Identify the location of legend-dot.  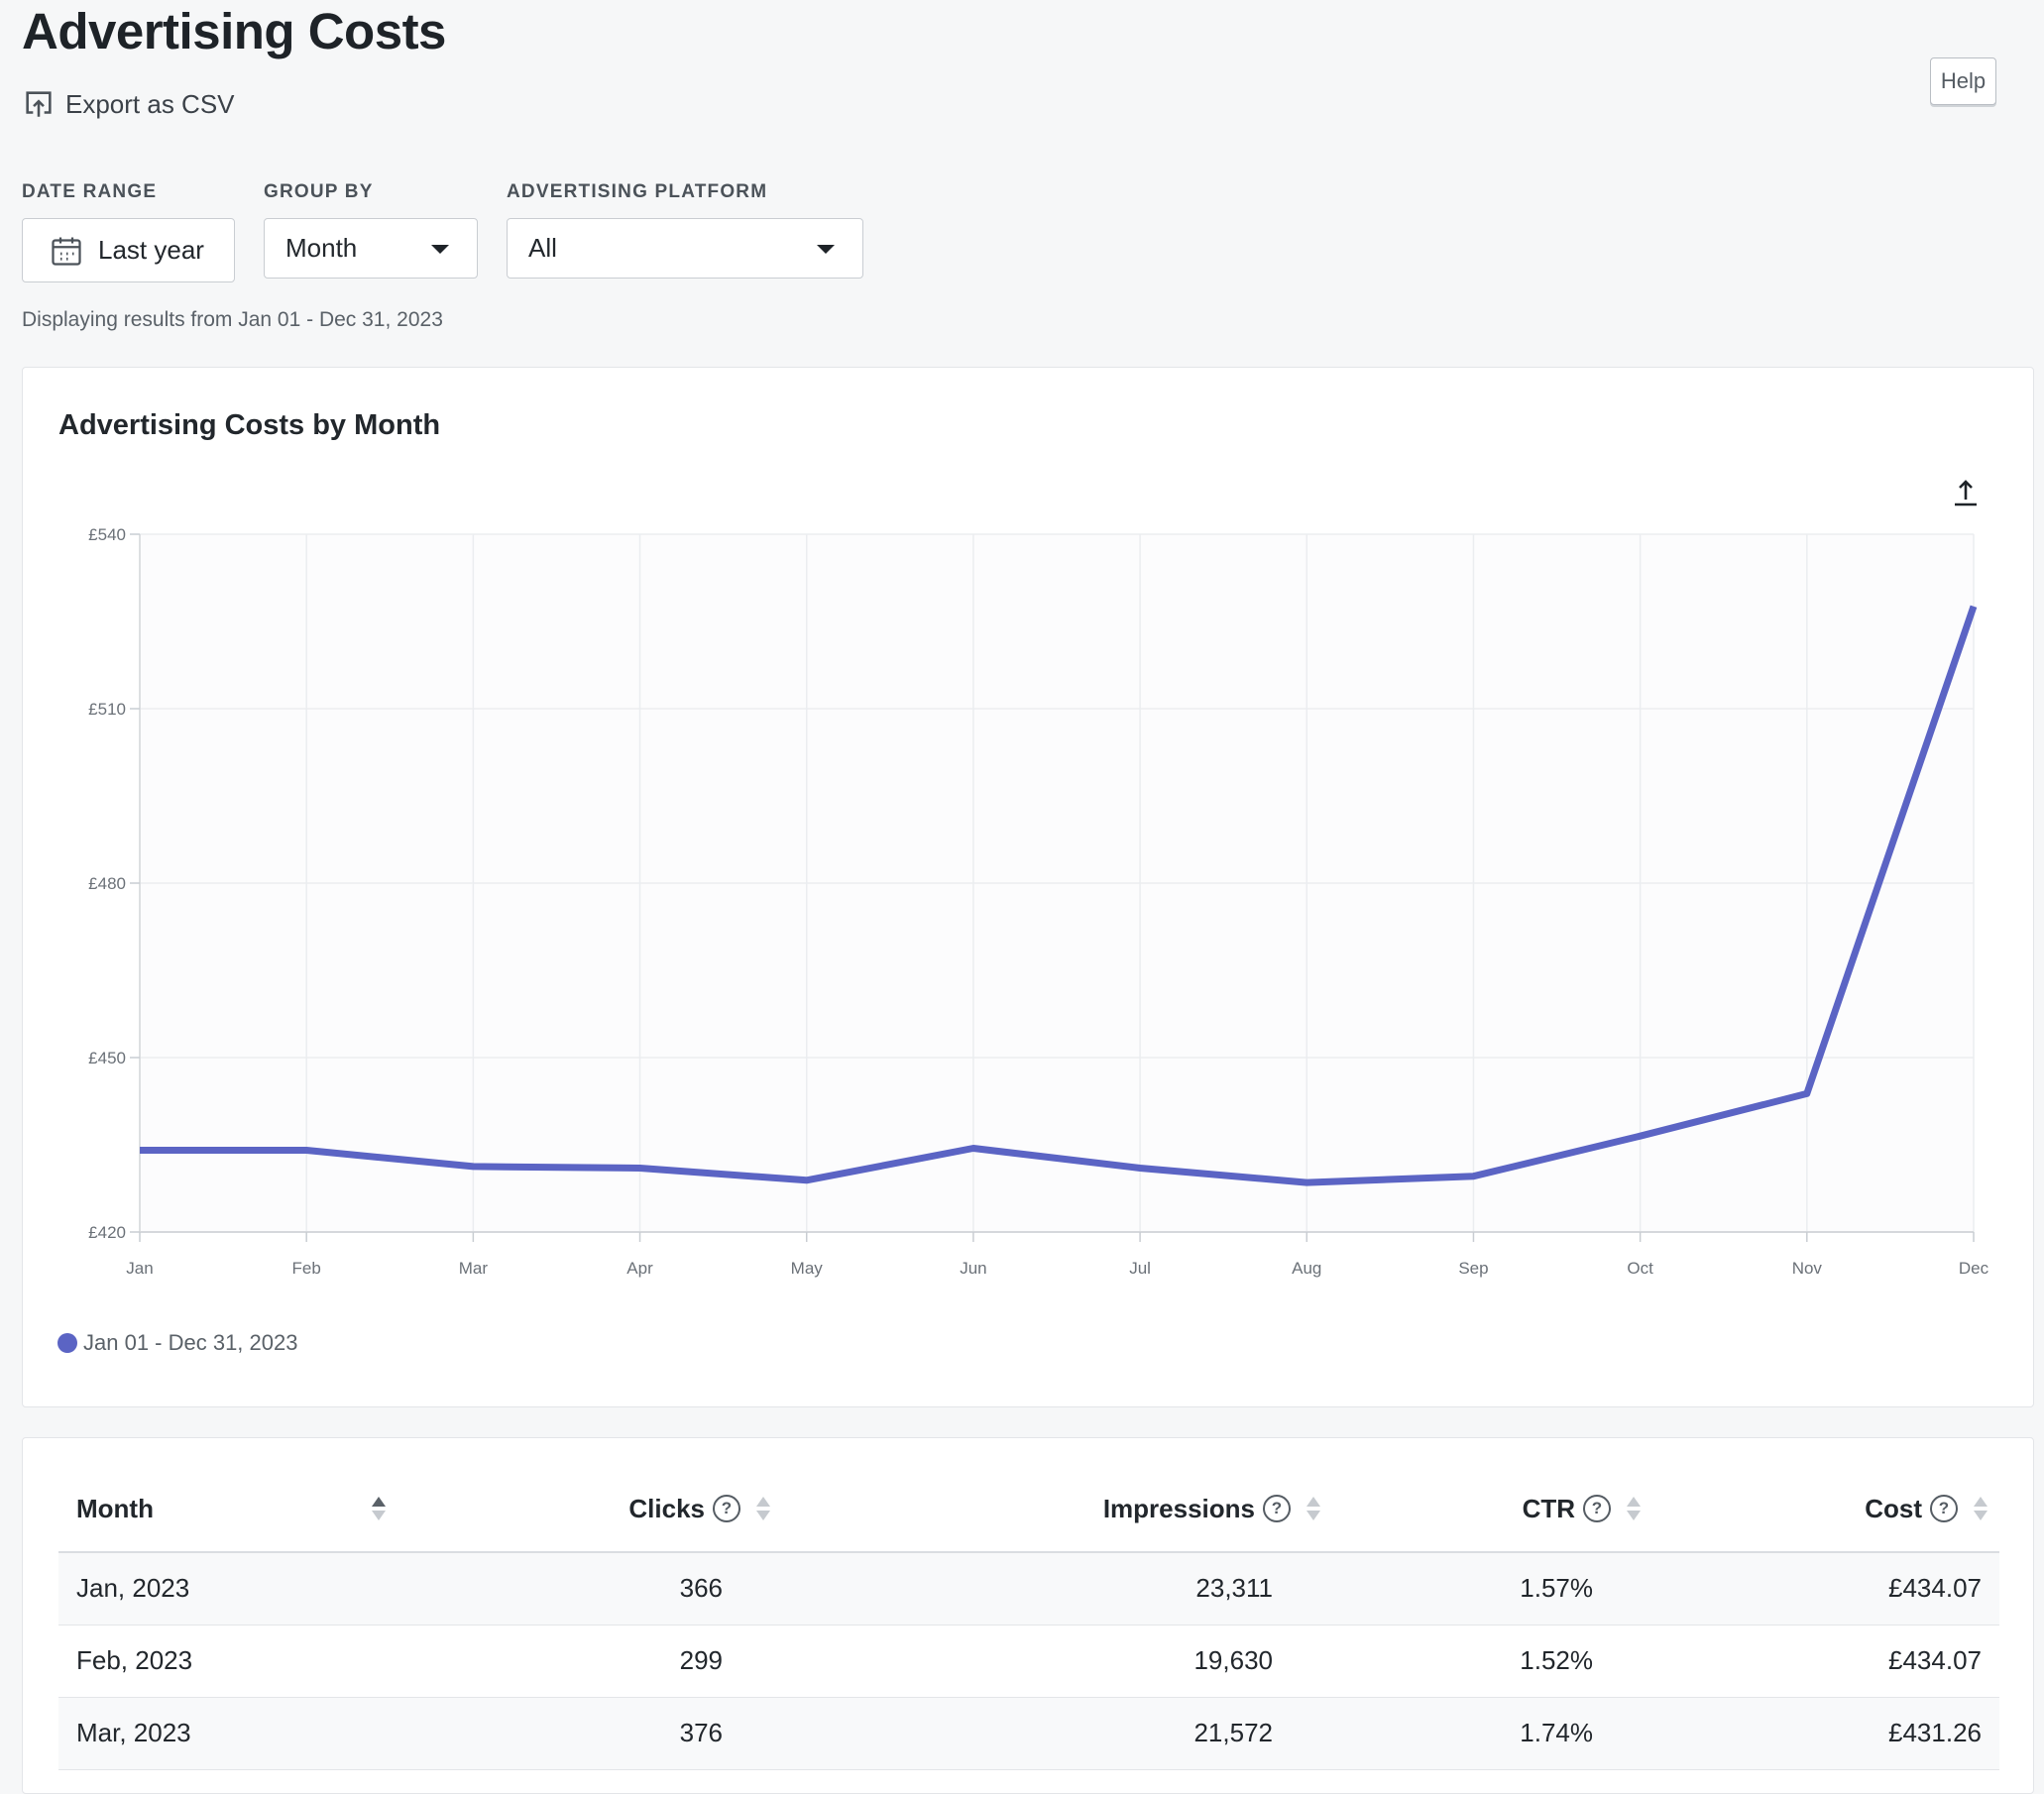
(67, 1343).